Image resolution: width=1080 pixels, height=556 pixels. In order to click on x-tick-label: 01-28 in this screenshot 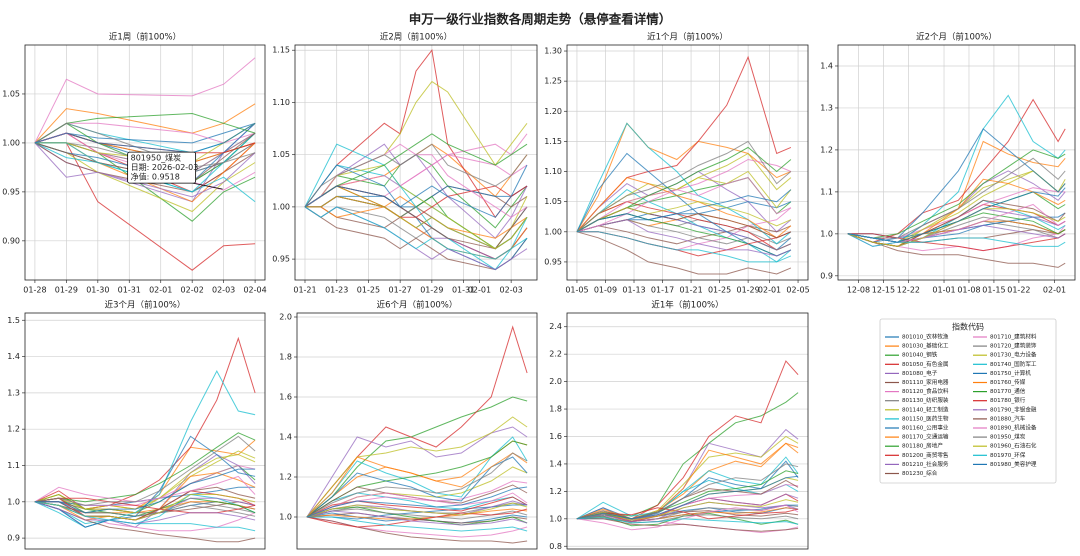, I will do `click(34, 290)`.